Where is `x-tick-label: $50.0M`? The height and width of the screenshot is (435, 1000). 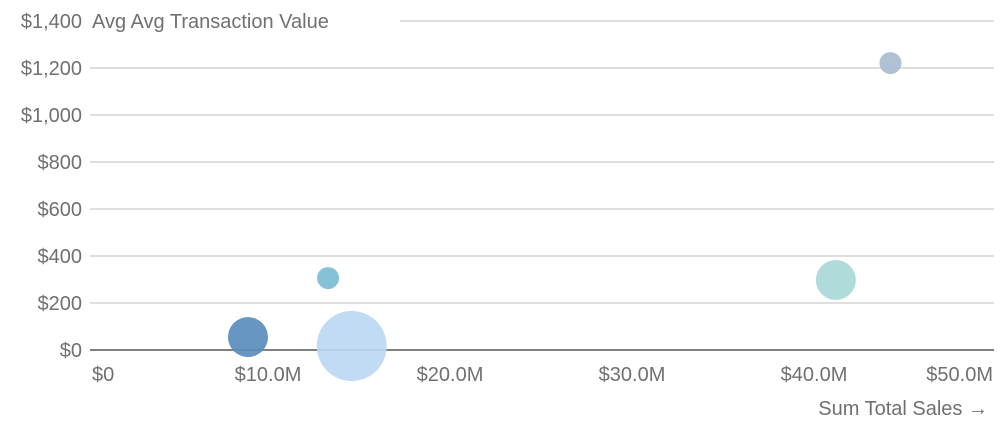
x-tick-label: $50.0M is located at coordinates (959, 375).